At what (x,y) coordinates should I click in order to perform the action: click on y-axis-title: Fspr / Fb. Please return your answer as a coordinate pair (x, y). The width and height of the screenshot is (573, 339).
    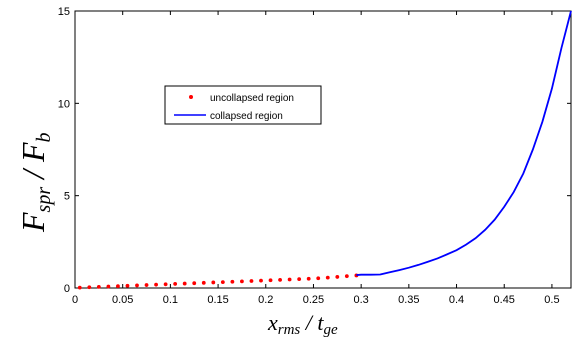
    Looking at the image, I should click on (35, 182).